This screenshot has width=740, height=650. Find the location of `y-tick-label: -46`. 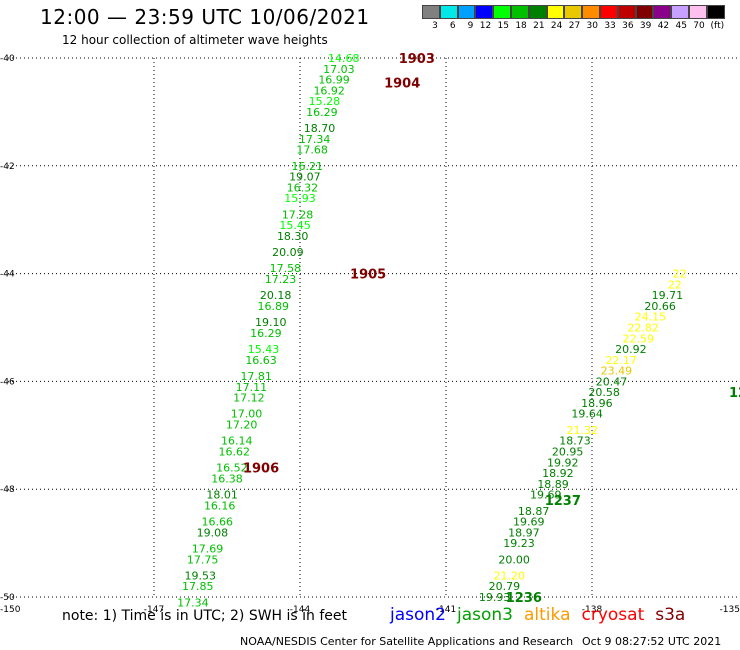

y-tick-label: -46 is located at coordinates (7, 382).